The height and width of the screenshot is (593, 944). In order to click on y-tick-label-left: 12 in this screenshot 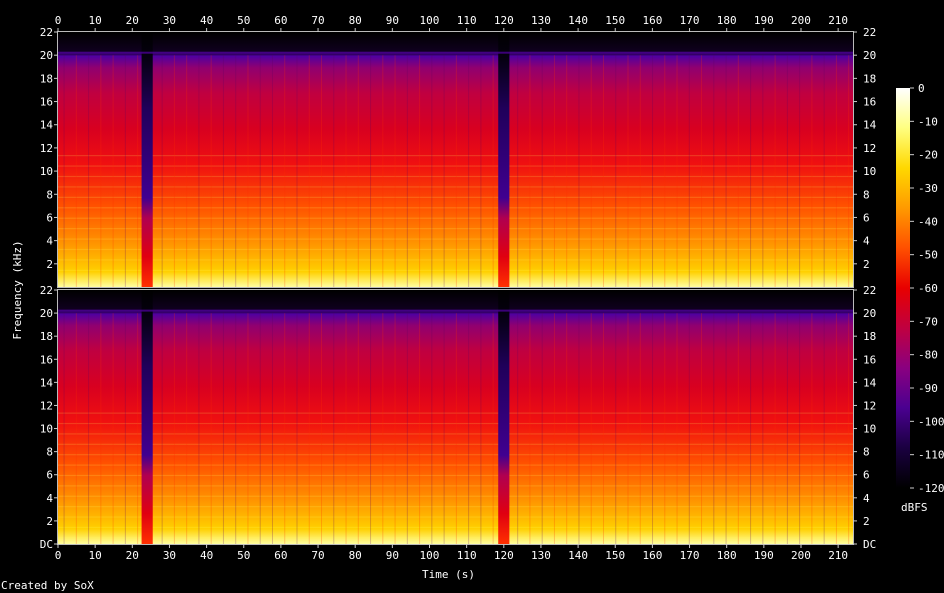, I will do `click(46, 148)`.